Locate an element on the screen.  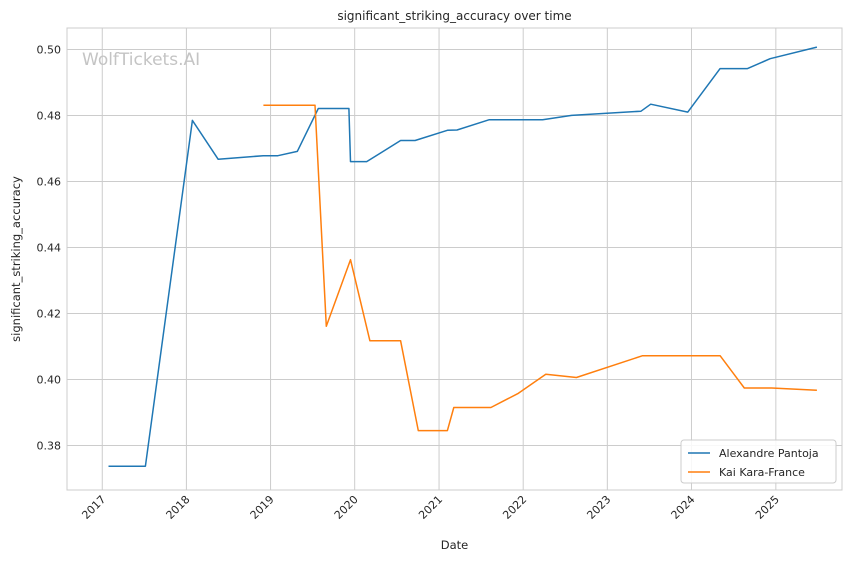
legend-box is located at coordinates (758, 461).